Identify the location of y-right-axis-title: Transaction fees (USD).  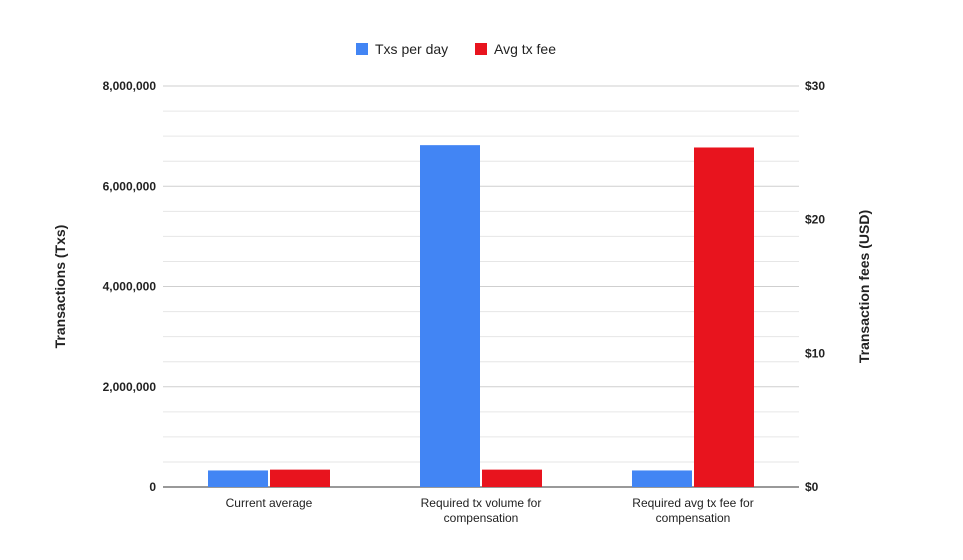
(864, 286).